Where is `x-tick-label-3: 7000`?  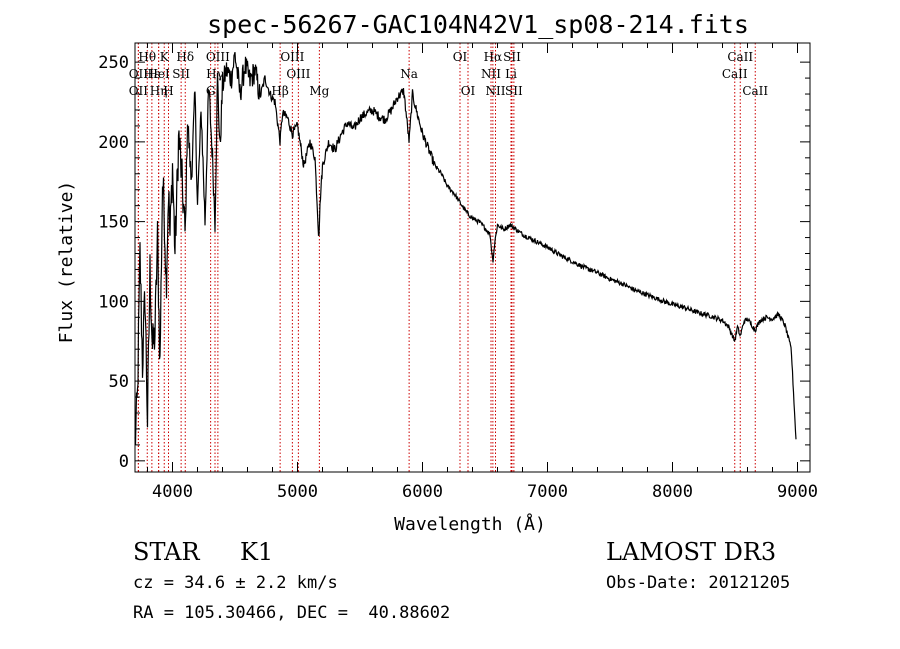
x-tick-label-3: 7000 is located at coordinates (547, 492).